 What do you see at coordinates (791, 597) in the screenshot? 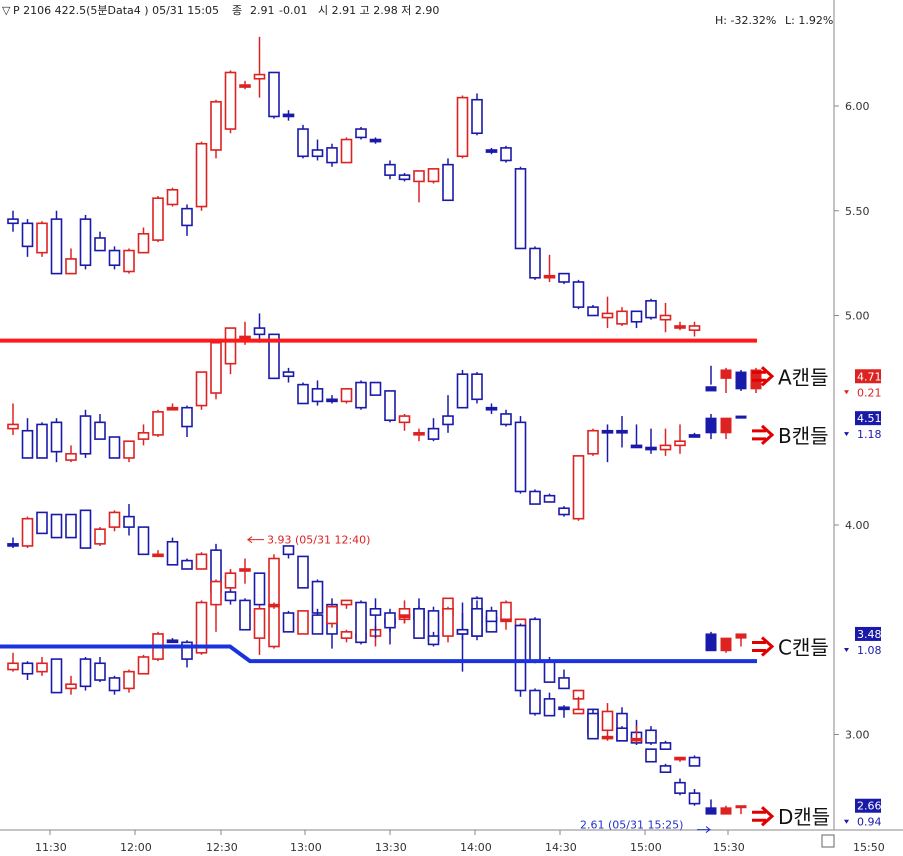
I see `annotations: A캔들 B캔들 C캔들 D캔들` at bounding box center [791, 597].